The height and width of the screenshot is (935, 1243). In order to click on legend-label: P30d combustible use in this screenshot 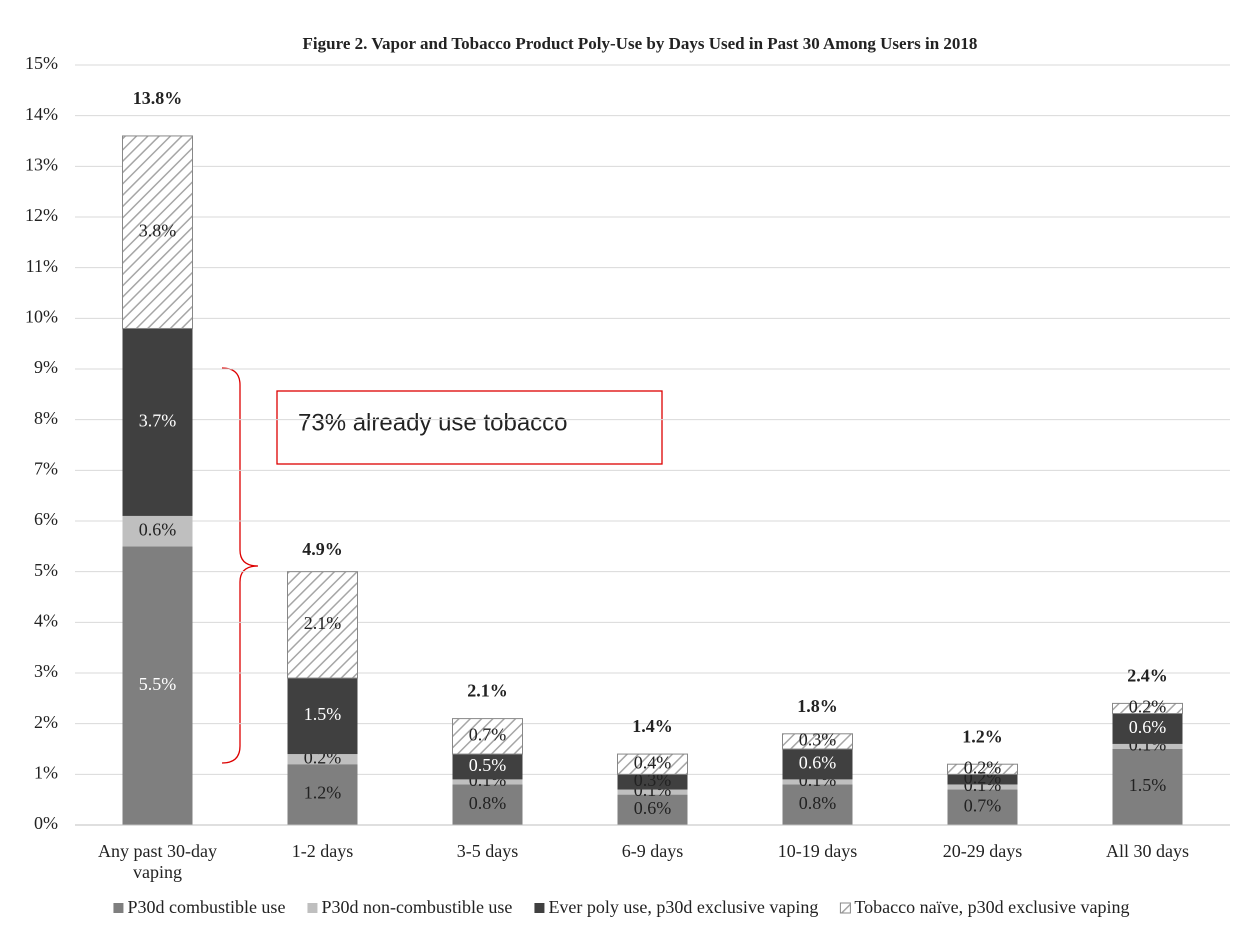, I will do `click(206, 907)`.